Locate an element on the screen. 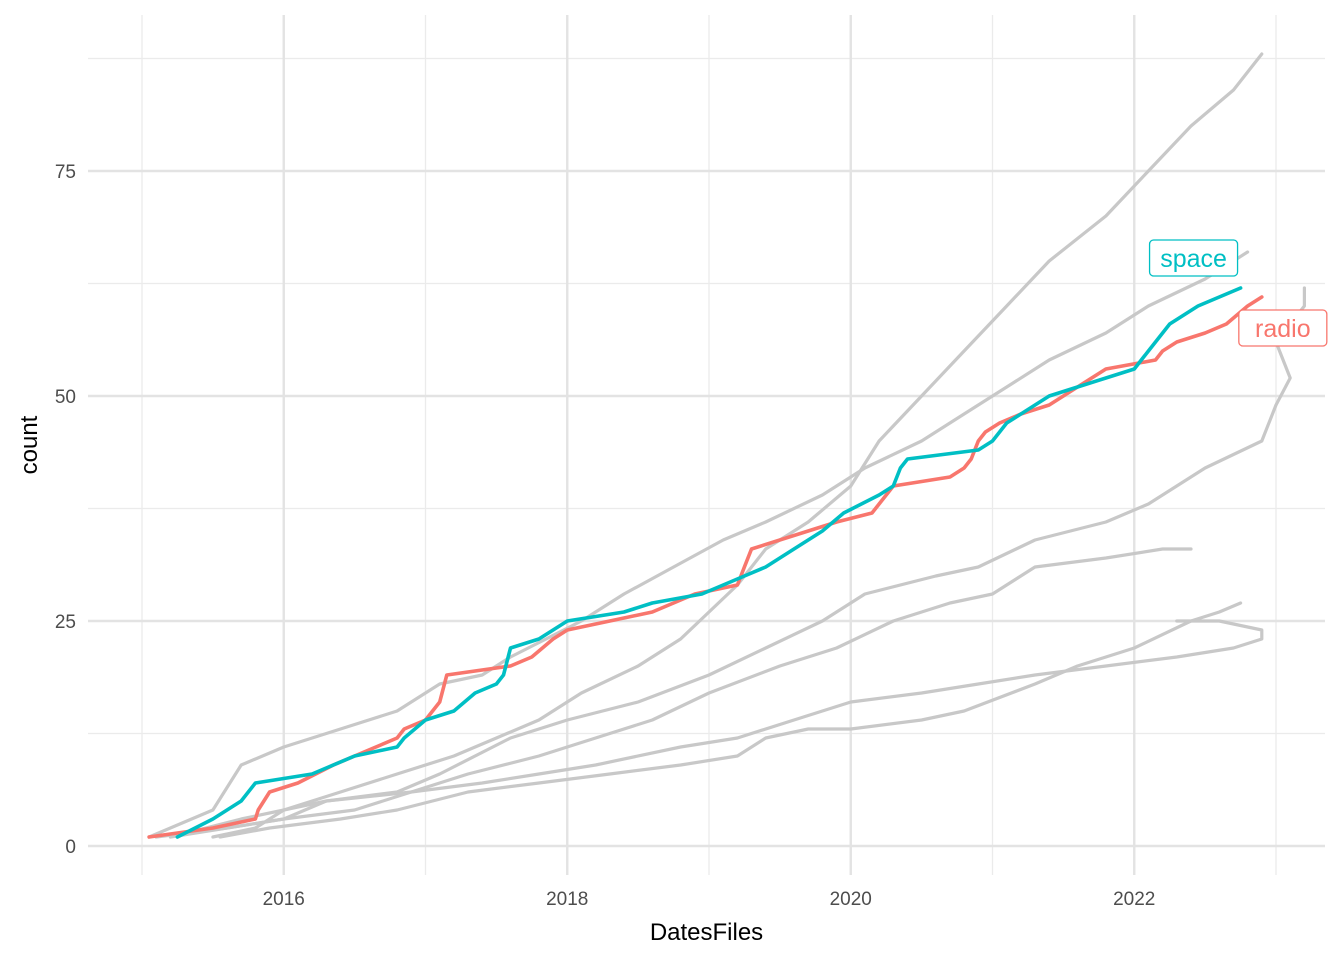  x-tick-label: 2016 is located at coordinates (284, 899).